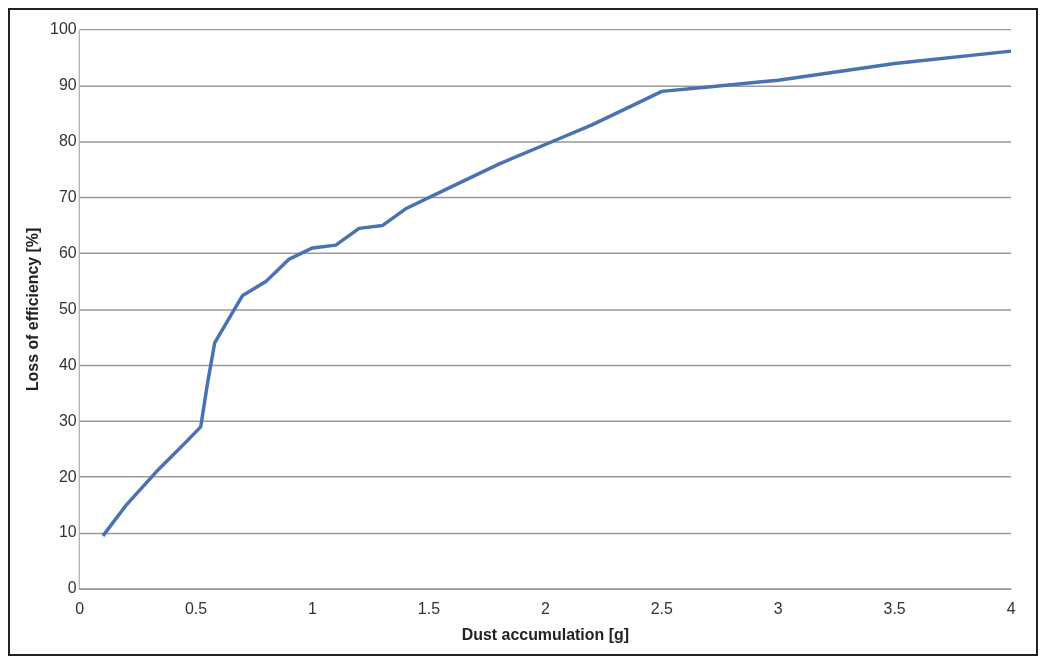  What do you see at coordinates (72, 588) in the screenshot?
I see `y-tick-label: 0` at bounding box center [72, 588].